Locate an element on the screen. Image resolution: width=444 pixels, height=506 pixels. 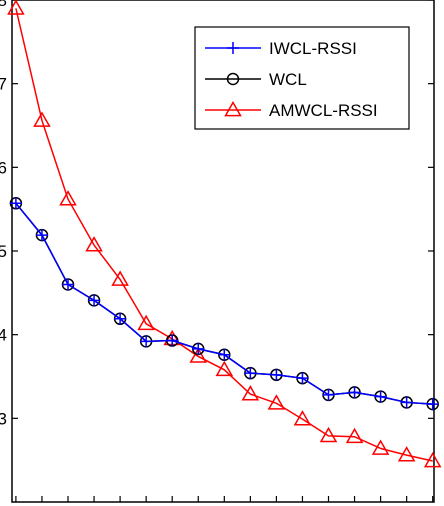
legend: IWCL-RSSI WCL AMWCL-RSSI is located at coordinates (302, 78).